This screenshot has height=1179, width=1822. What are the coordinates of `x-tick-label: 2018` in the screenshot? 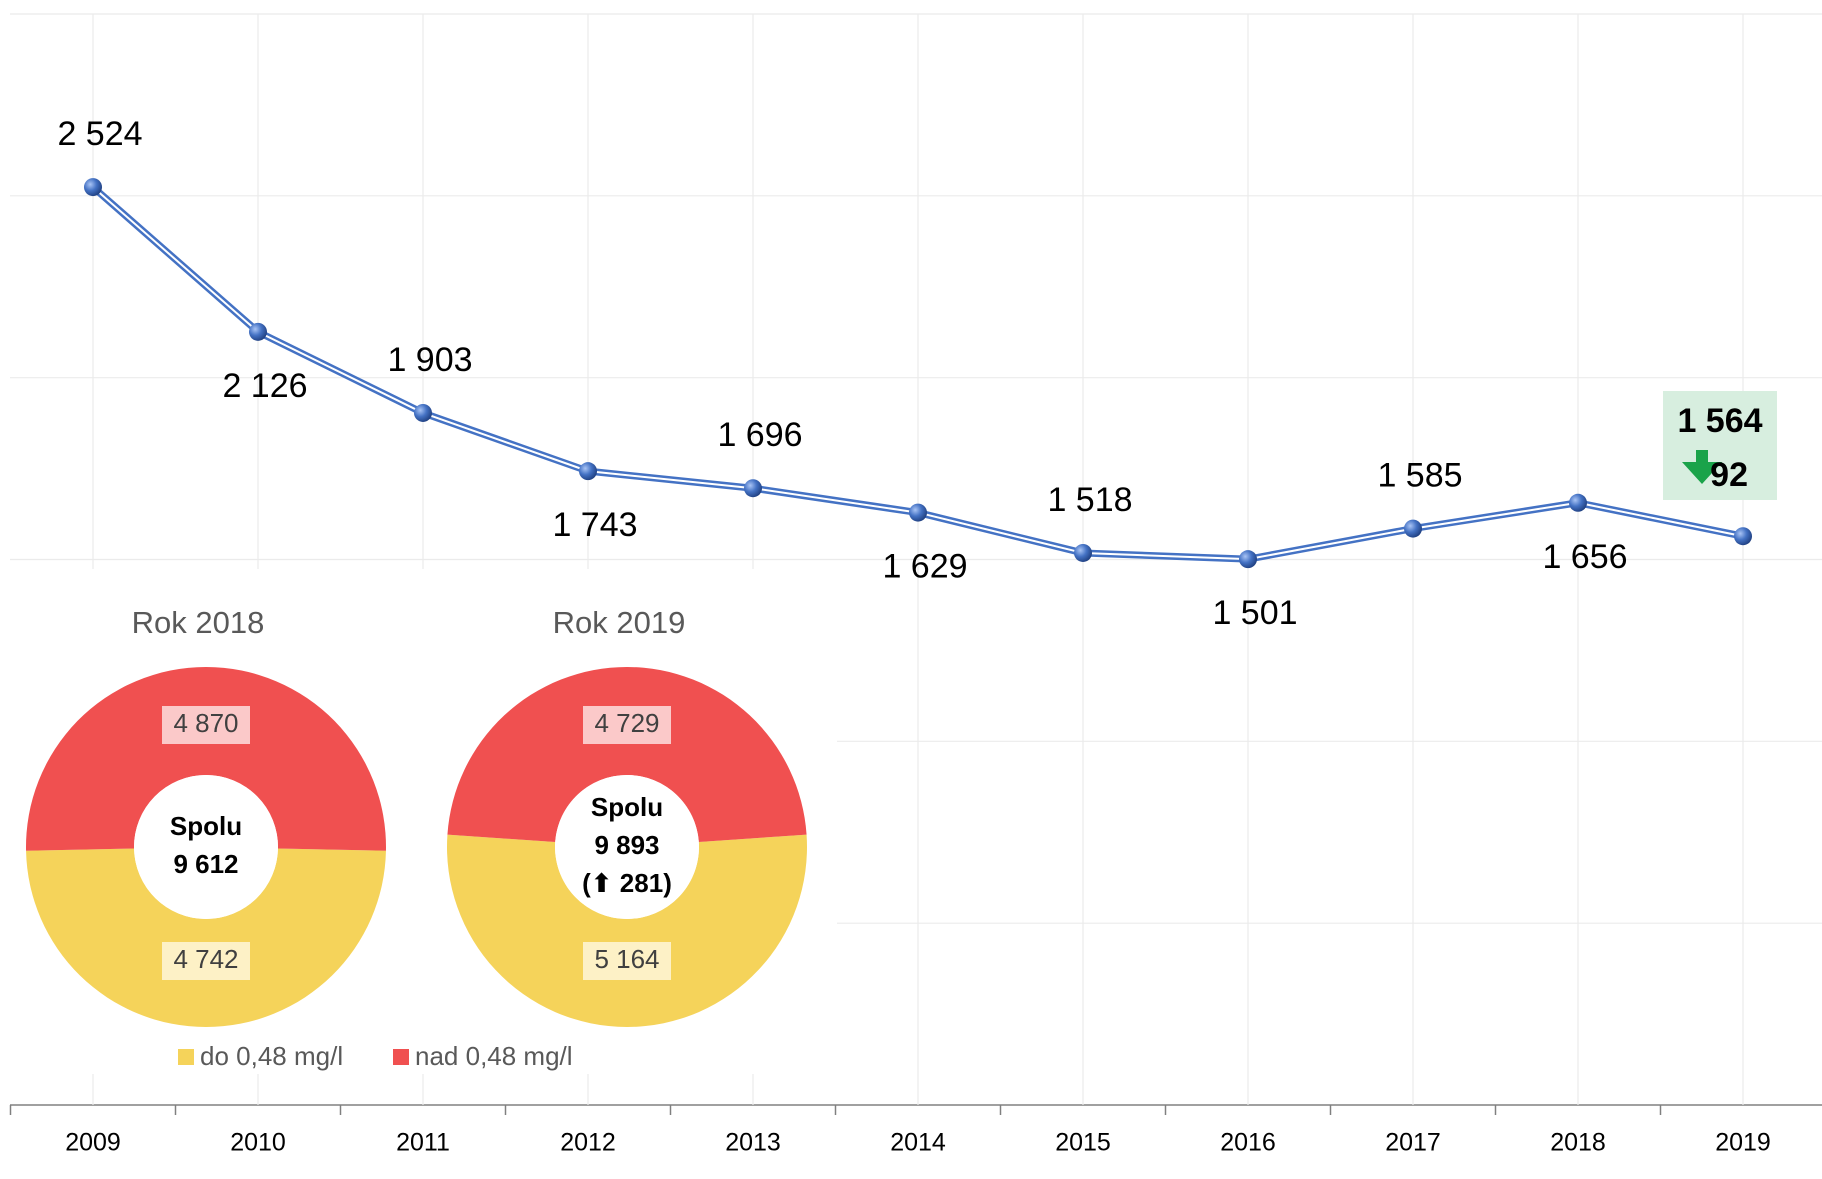 It's located at (1578, 1143).